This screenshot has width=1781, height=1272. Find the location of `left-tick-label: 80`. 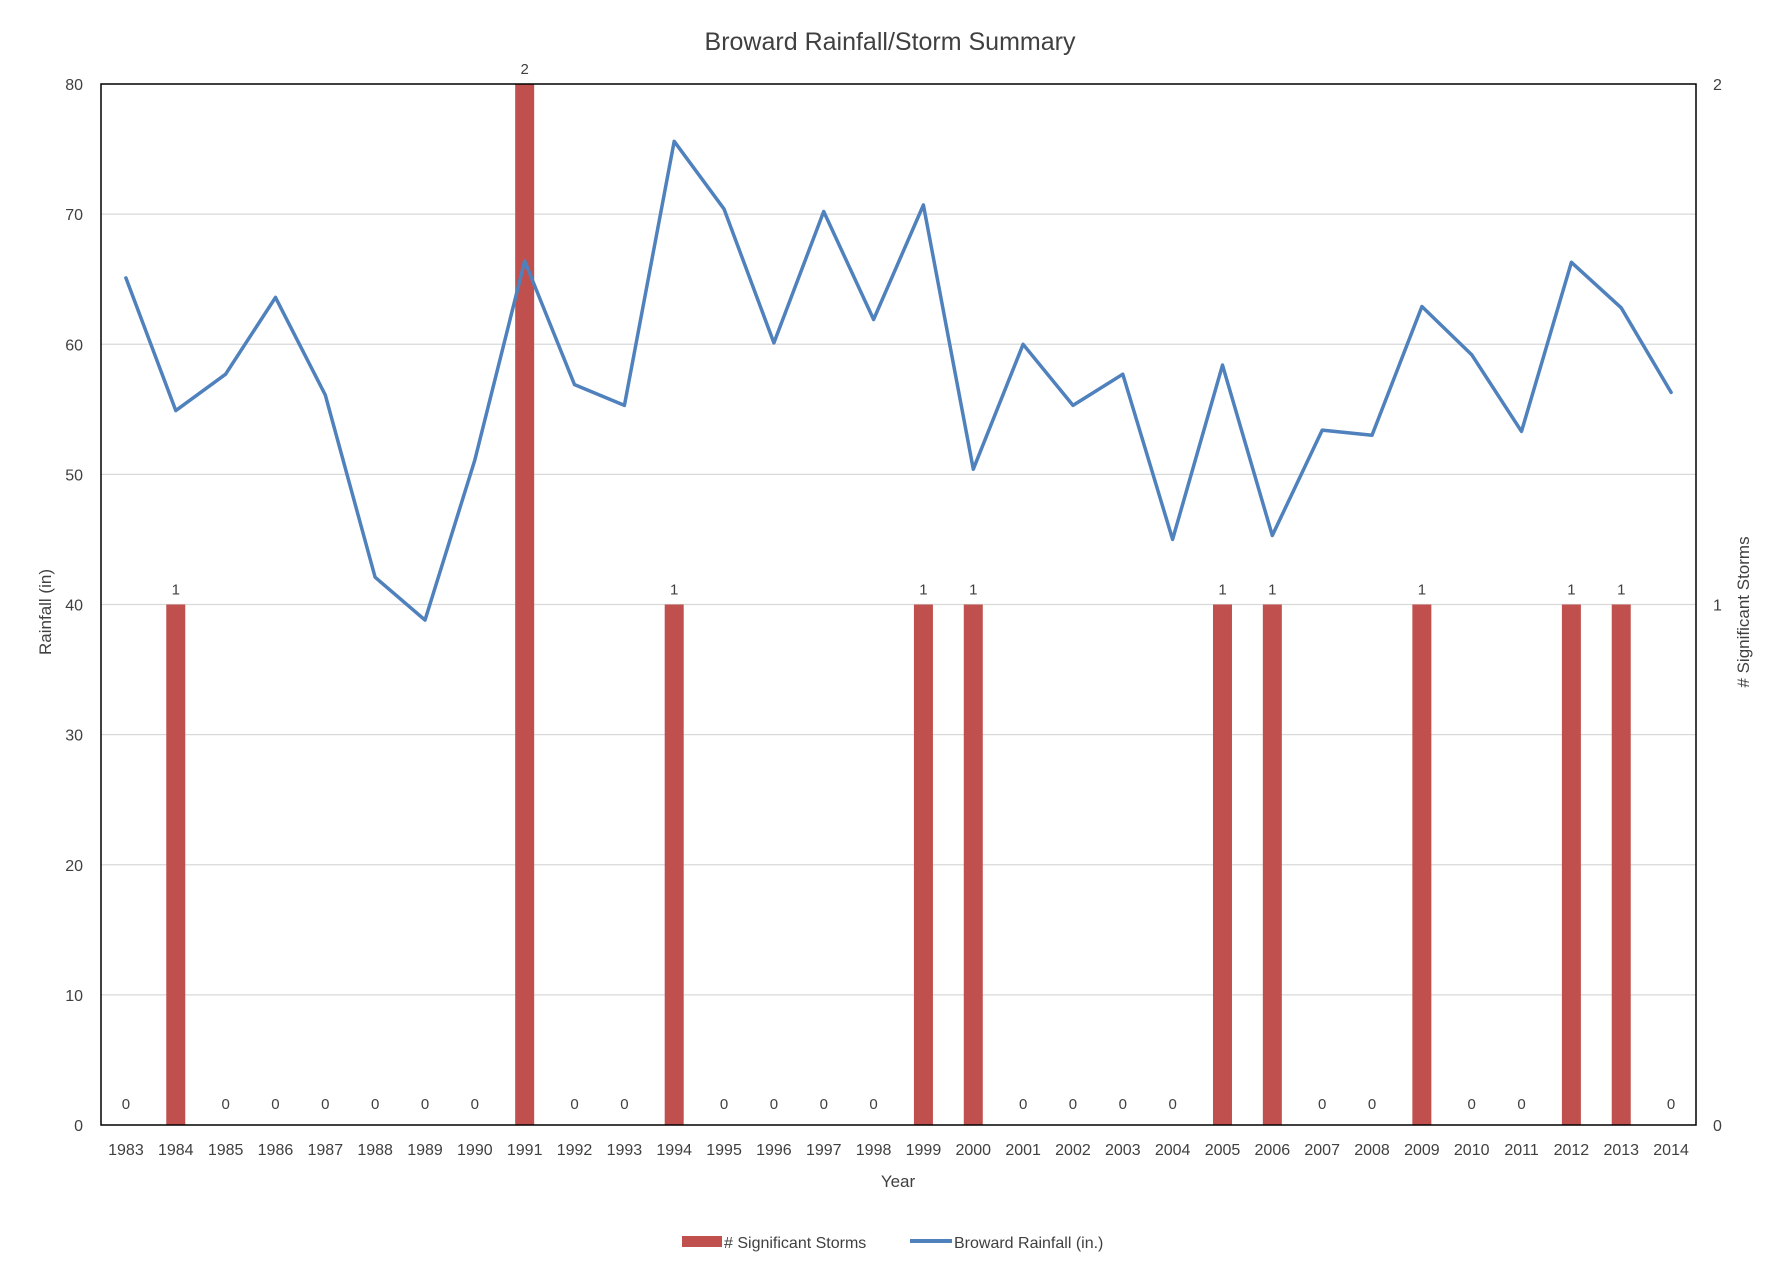

left-tick-label: 80 is located at coordinates (74, 85).